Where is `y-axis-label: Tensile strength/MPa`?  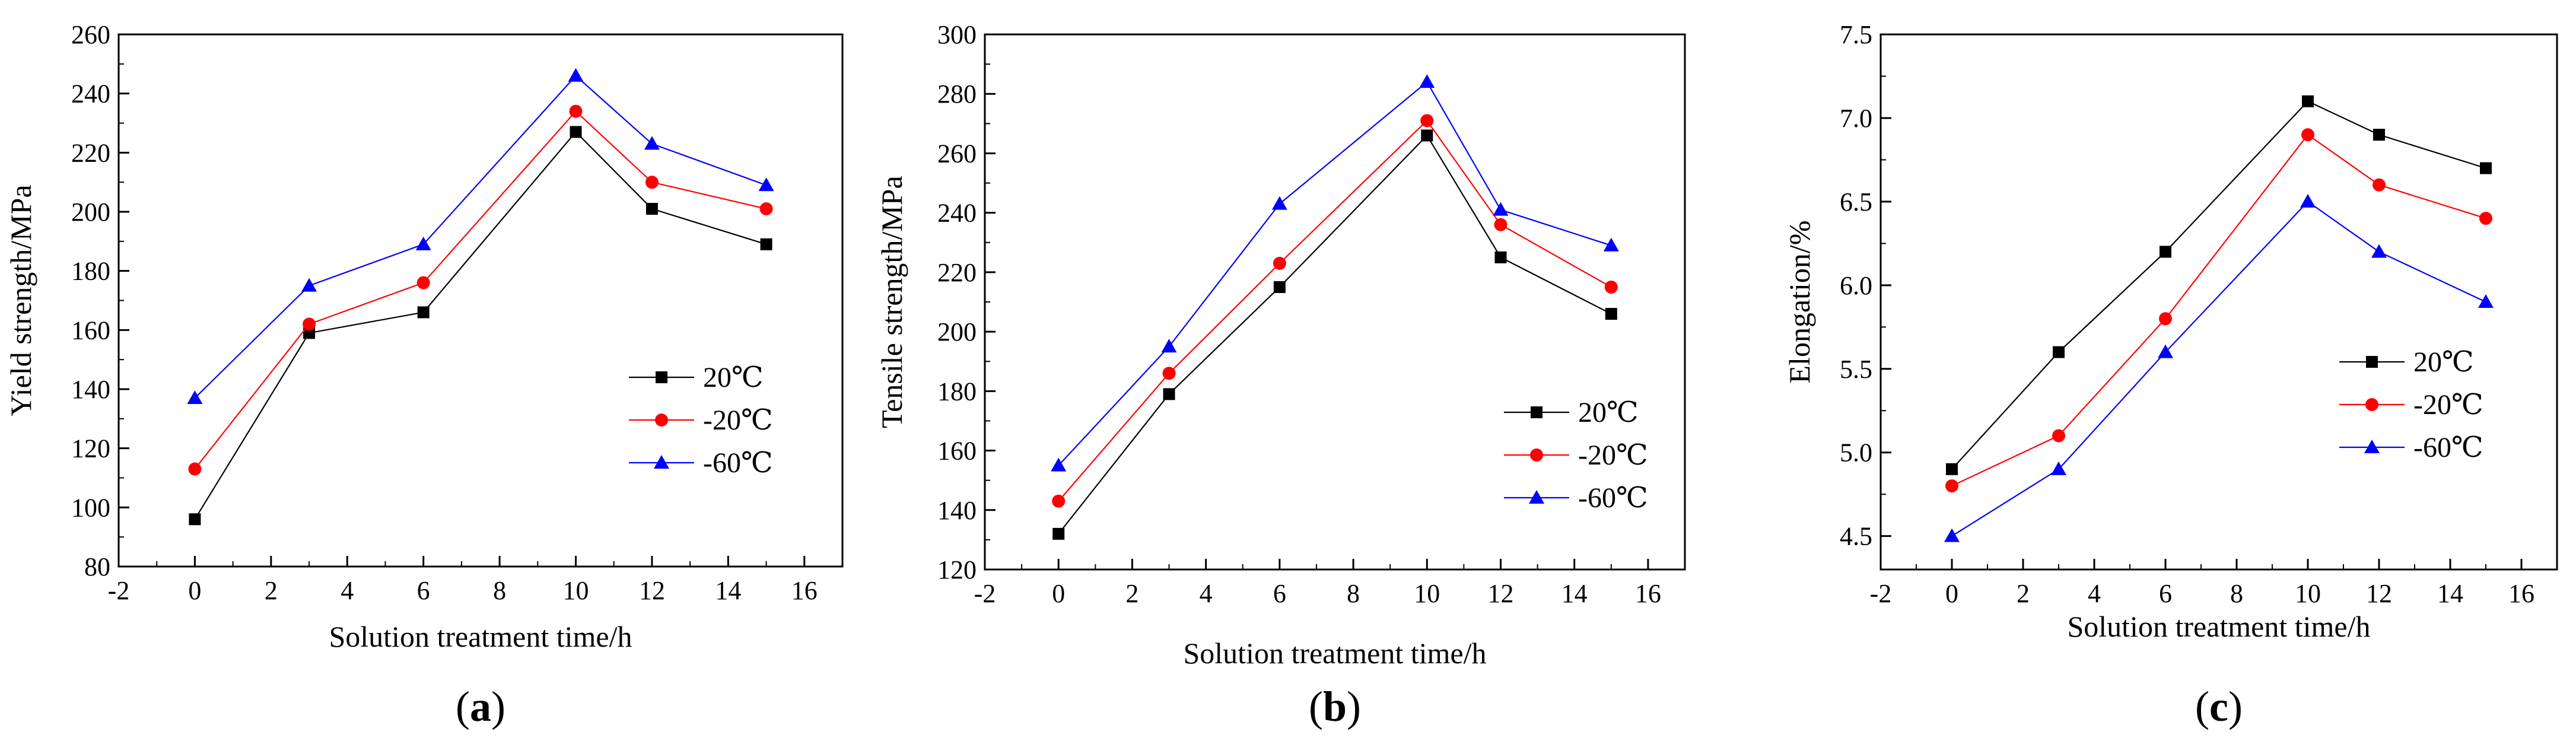 y-axis-label: Tensile strength/MPa is located at coordinates (891, 302).